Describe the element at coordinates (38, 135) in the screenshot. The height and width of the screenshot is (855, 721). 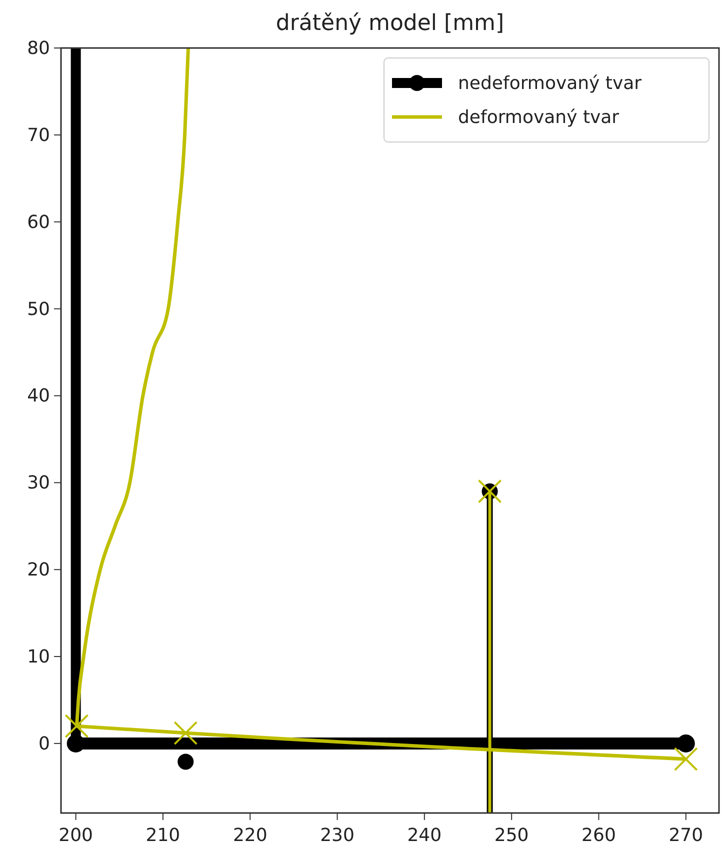
I see `y-tick-label: 70` at that location.